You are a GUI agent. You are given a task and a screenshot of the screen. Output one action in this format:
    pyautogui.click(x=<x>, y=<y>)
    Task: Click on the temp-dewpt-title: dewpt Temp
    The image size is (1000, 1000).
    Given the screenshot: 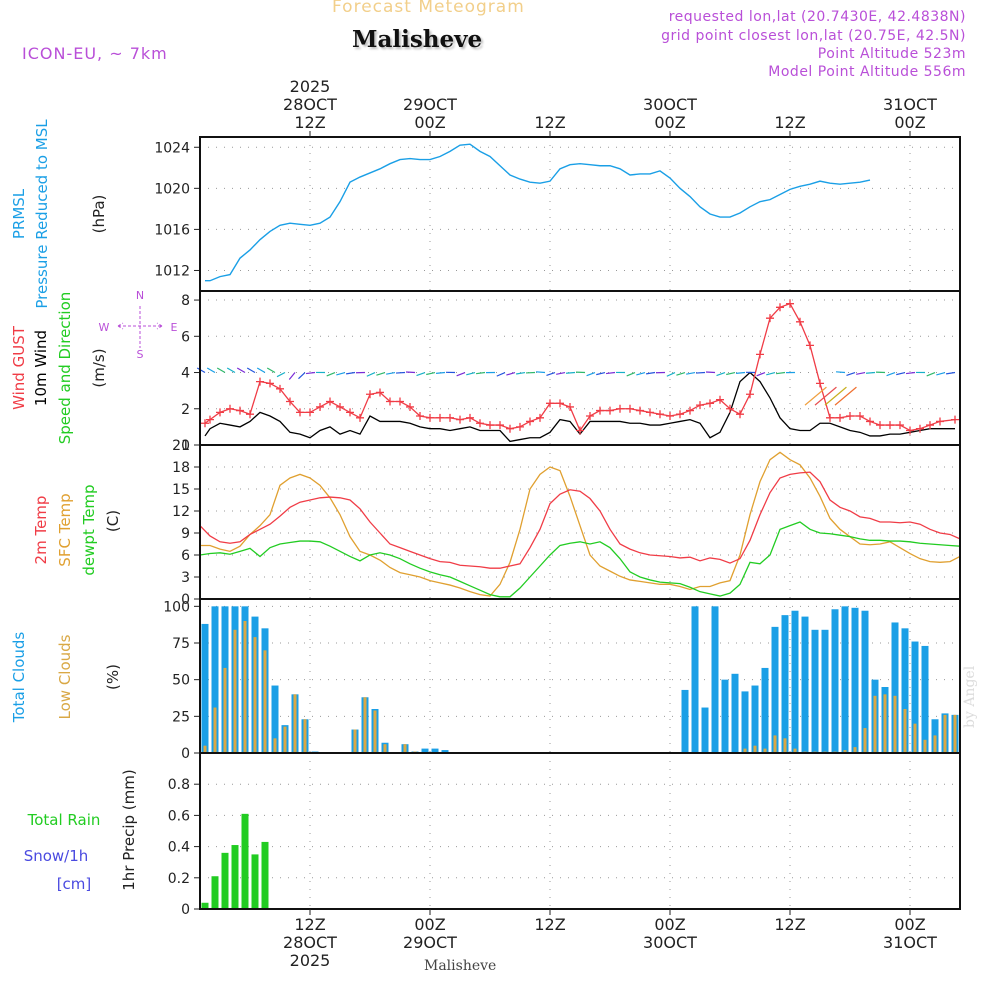 What is the action you would take?
    pyautogui.click(x=89, y=529)
    